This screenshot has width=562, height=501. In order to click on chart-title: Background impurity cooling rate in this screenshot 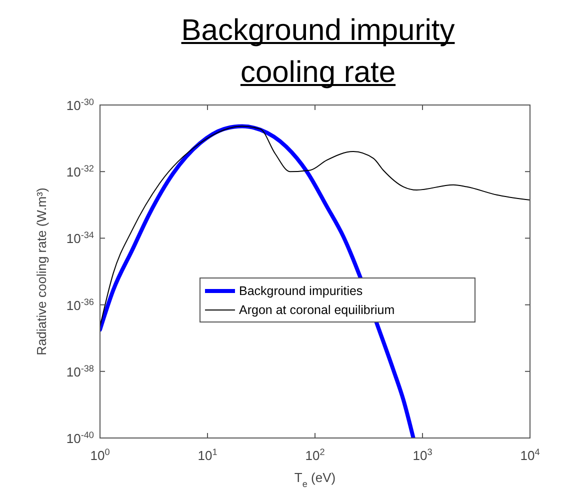, I will do `click(318, 51)`.